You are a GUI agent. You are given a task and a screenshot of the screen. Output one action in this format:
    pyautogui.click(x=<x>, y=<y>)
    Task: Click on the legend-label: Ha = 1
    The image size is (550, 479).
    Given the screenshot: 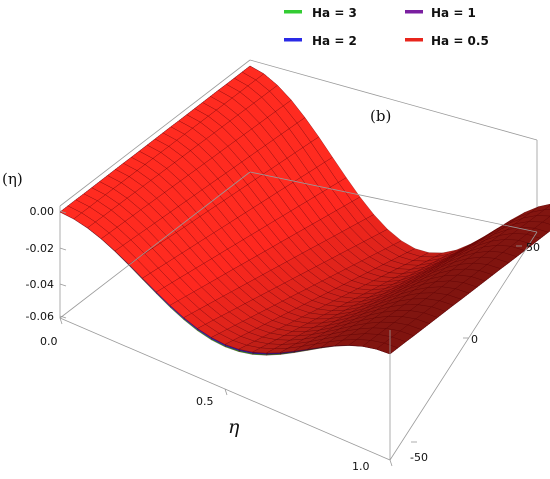 What is the action you would take?
    pyautogui.click(x=453, y=13)
    